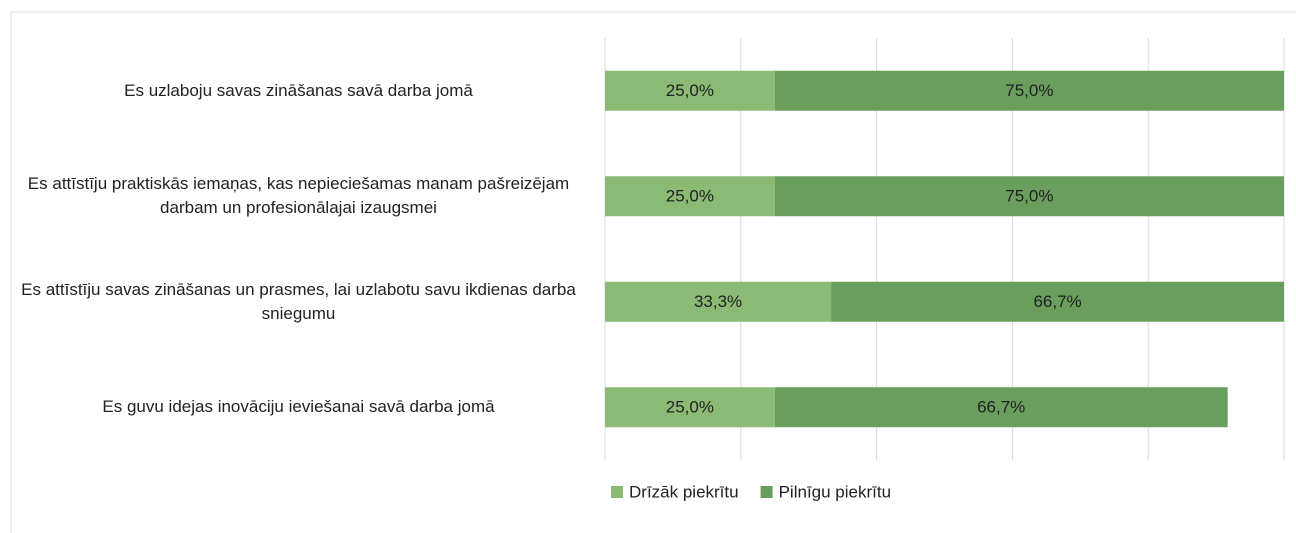  What do you see at coordinates (684, 491) in the screenshot?
I see `legend-label: Drīzāk piekrītu` at bounding box center [684, 491].